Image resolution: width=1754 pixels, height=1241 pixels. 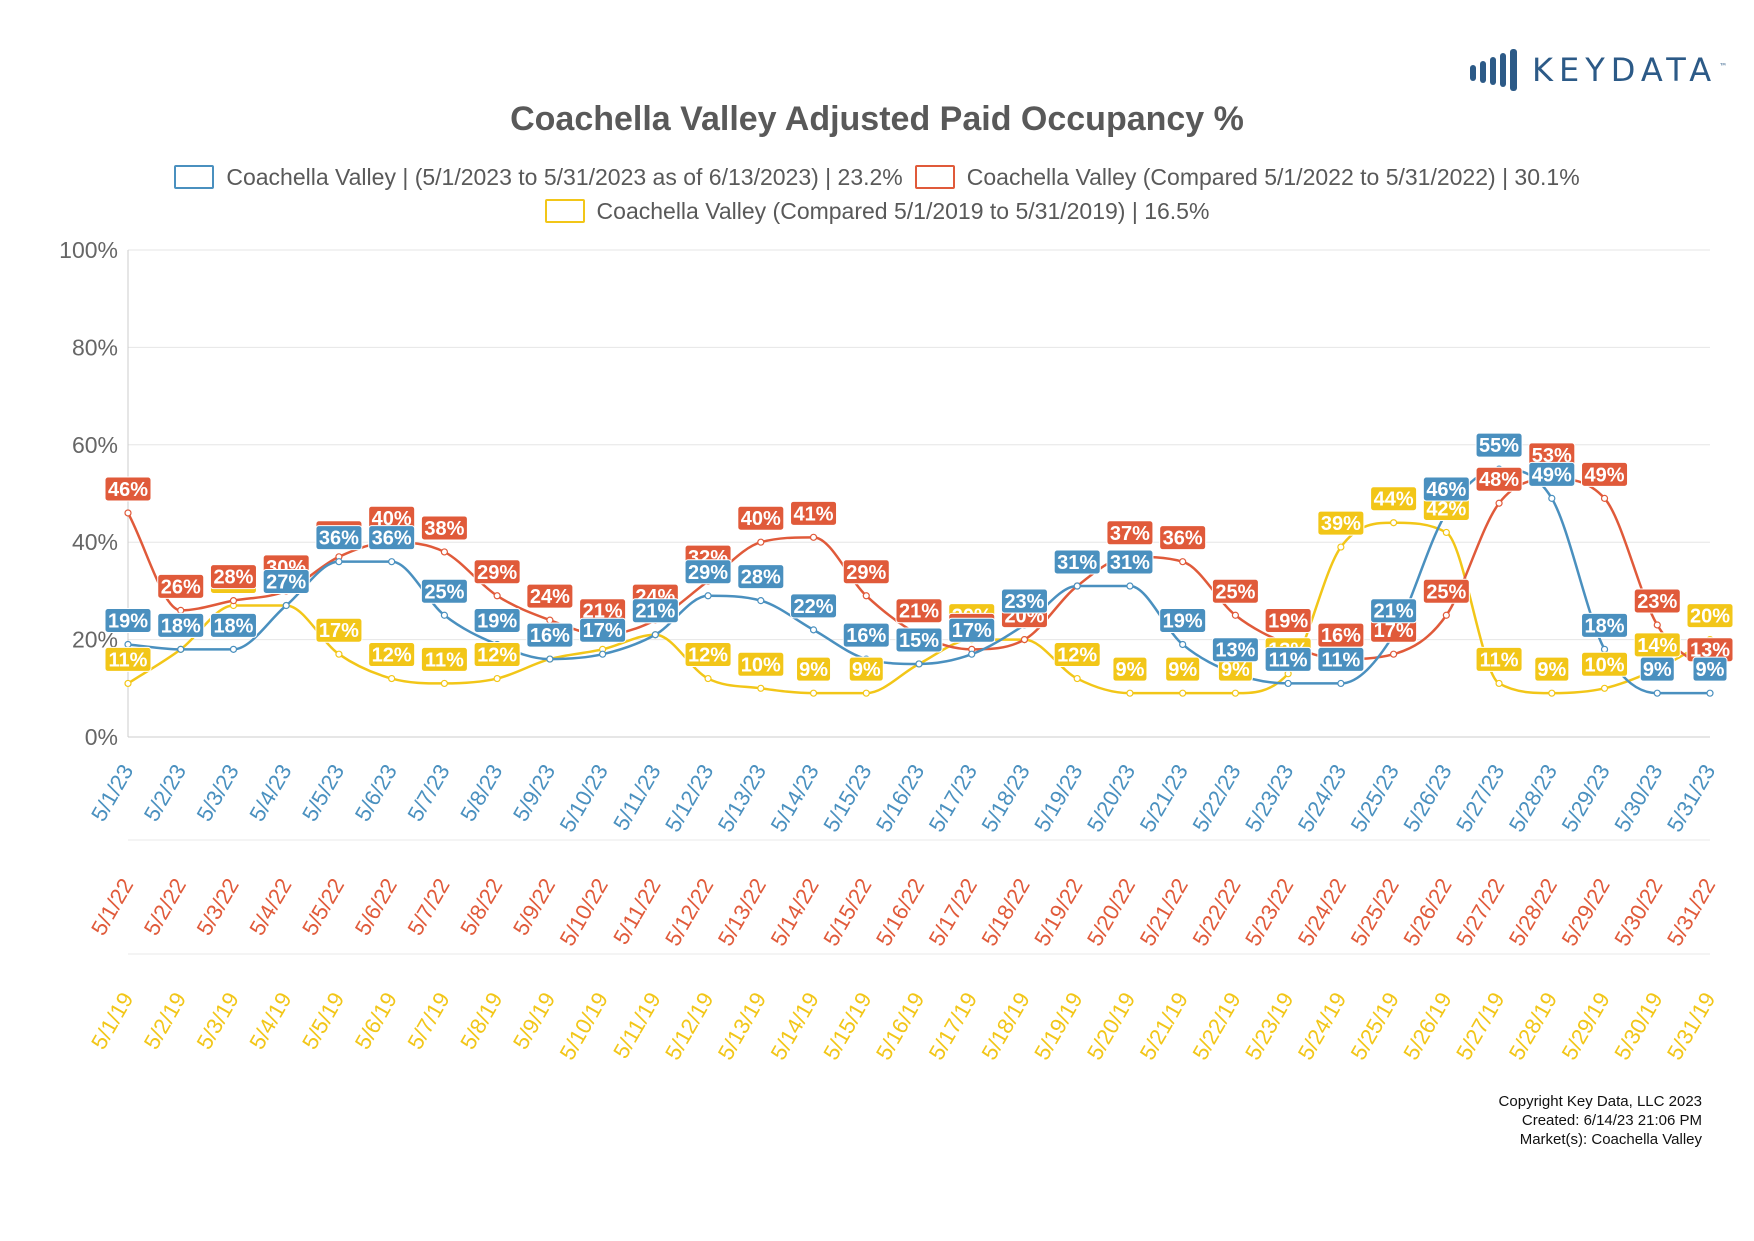 I want to click on data-label: 36%, so click(x=392, y=538).